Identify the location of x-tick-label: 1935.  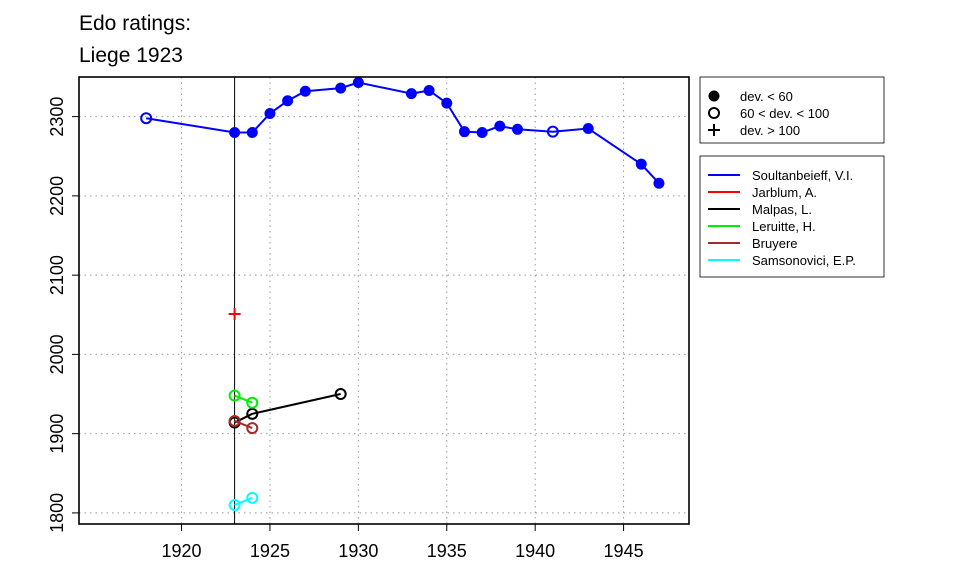
(447, 551).